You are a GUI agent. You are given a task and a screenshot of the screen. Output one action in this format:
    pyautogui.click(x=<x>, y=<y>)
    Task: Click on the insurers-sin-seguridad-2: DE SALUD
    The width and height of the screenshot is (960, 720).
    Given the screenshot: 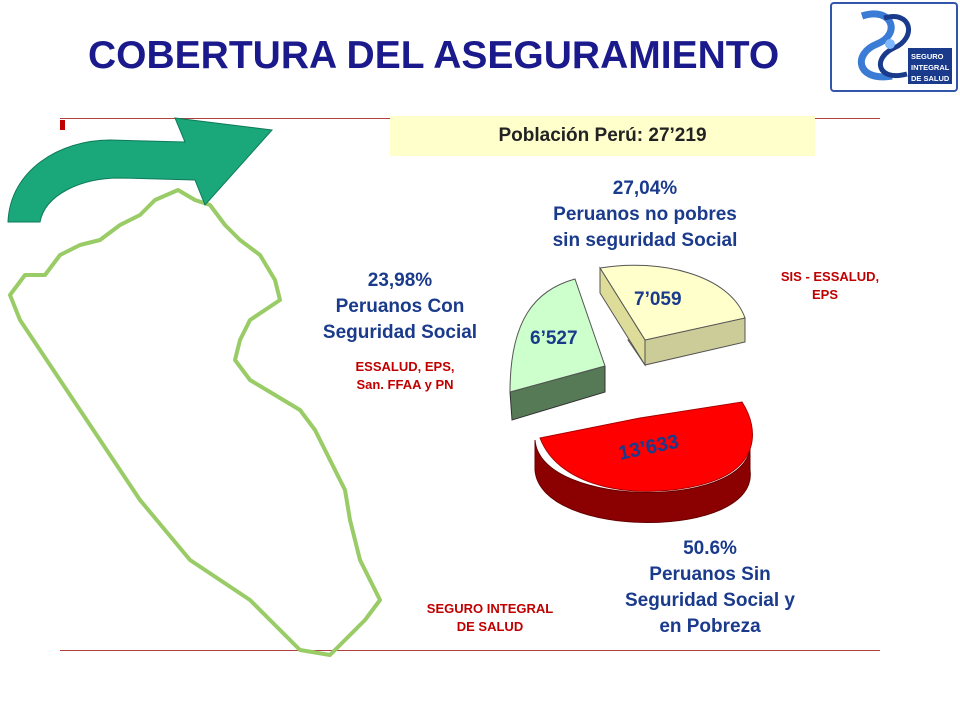 What is the action you would take?
    pyautogui.click(x=490, y=626)
    